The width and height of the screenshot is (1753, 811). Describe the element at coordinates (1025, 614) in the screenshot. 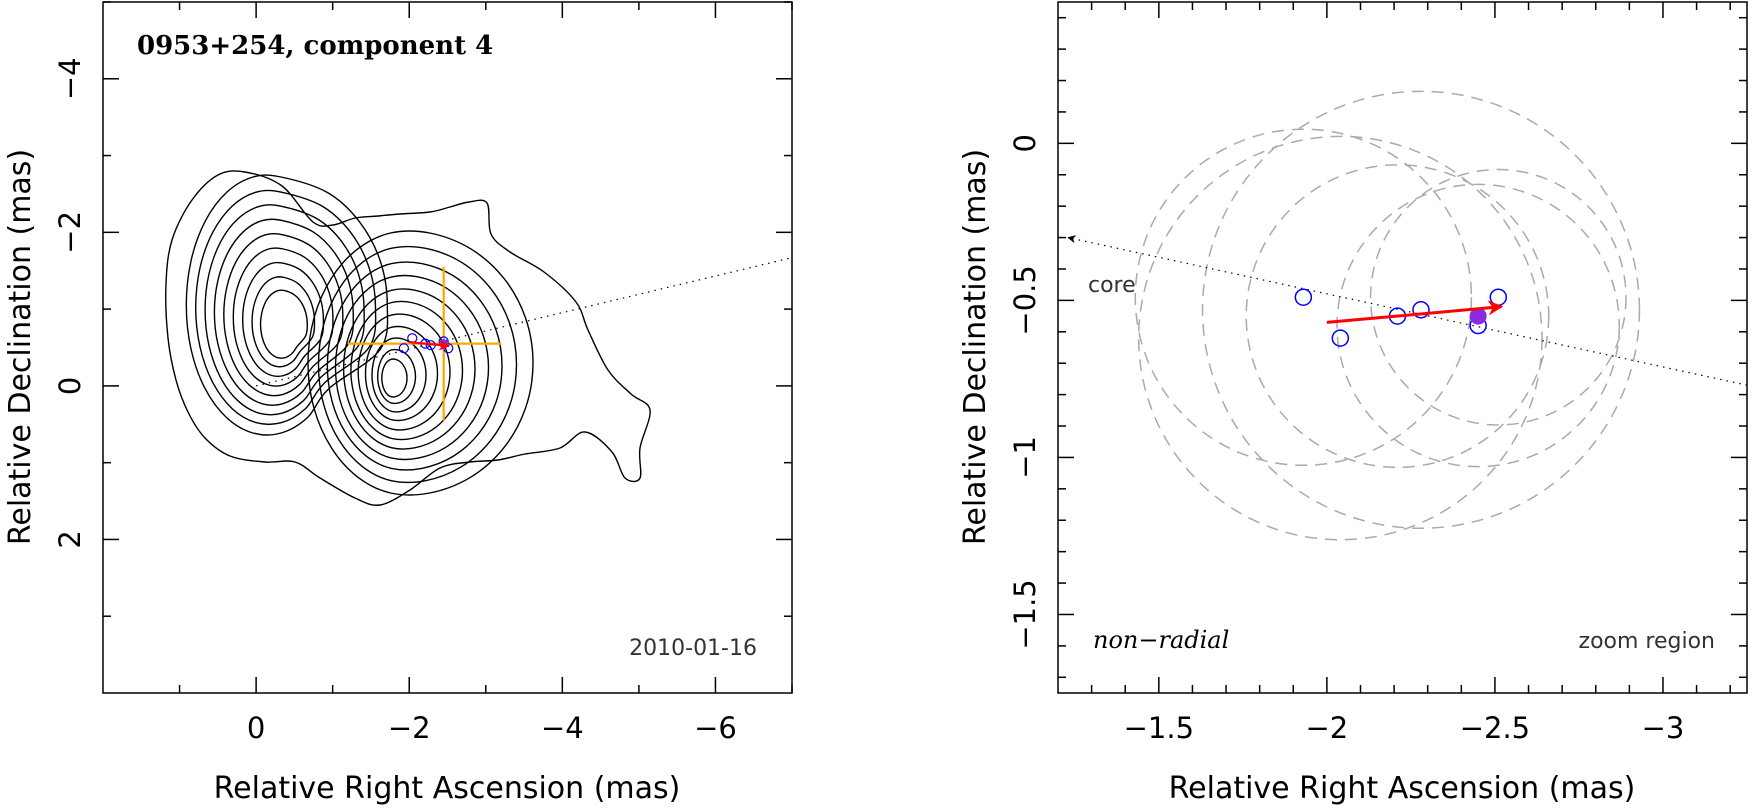

I see `y-tick-label: −1.5` at that location.